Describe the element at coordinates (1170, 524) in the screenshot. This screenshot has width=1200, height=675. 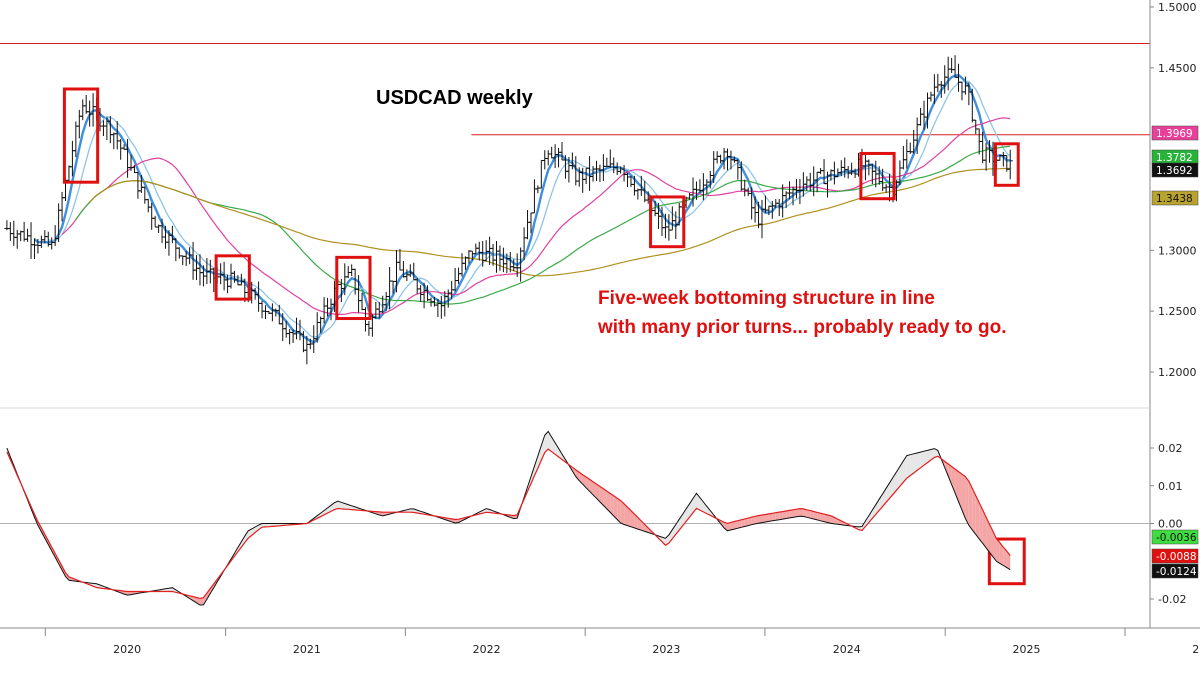
I see `oscillator-tick-label: 0.00` at that location.